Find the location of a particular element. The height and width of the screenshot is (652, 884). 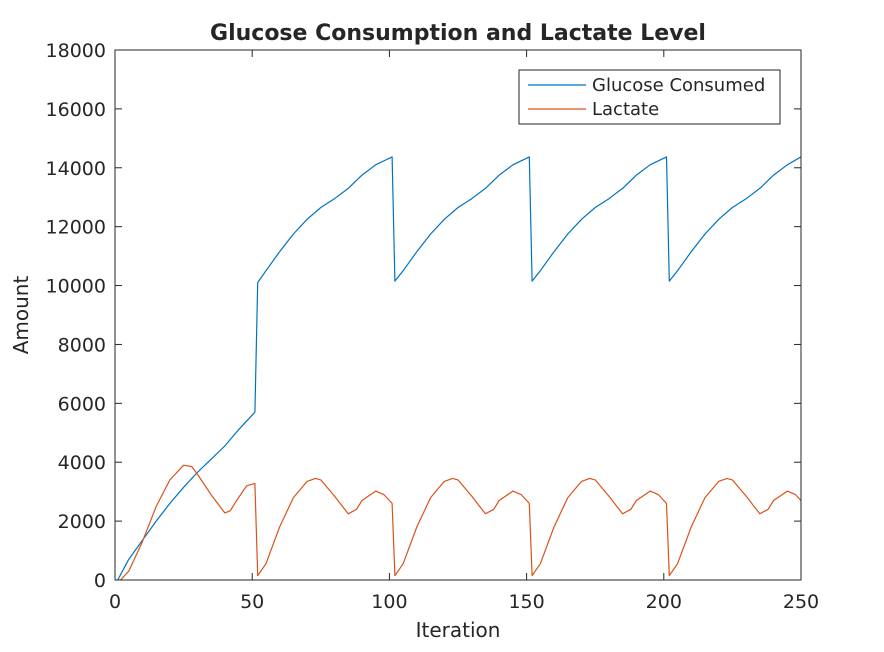

chart-title: Glucose Consumption and Lactate Level is located at coordinates (458, 33).